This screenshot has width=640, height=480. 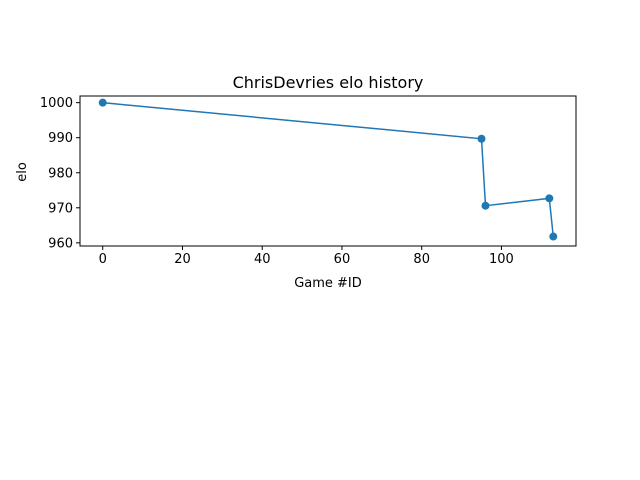 I want to click on y-tick-label: 990, so click(x=60, y=138).